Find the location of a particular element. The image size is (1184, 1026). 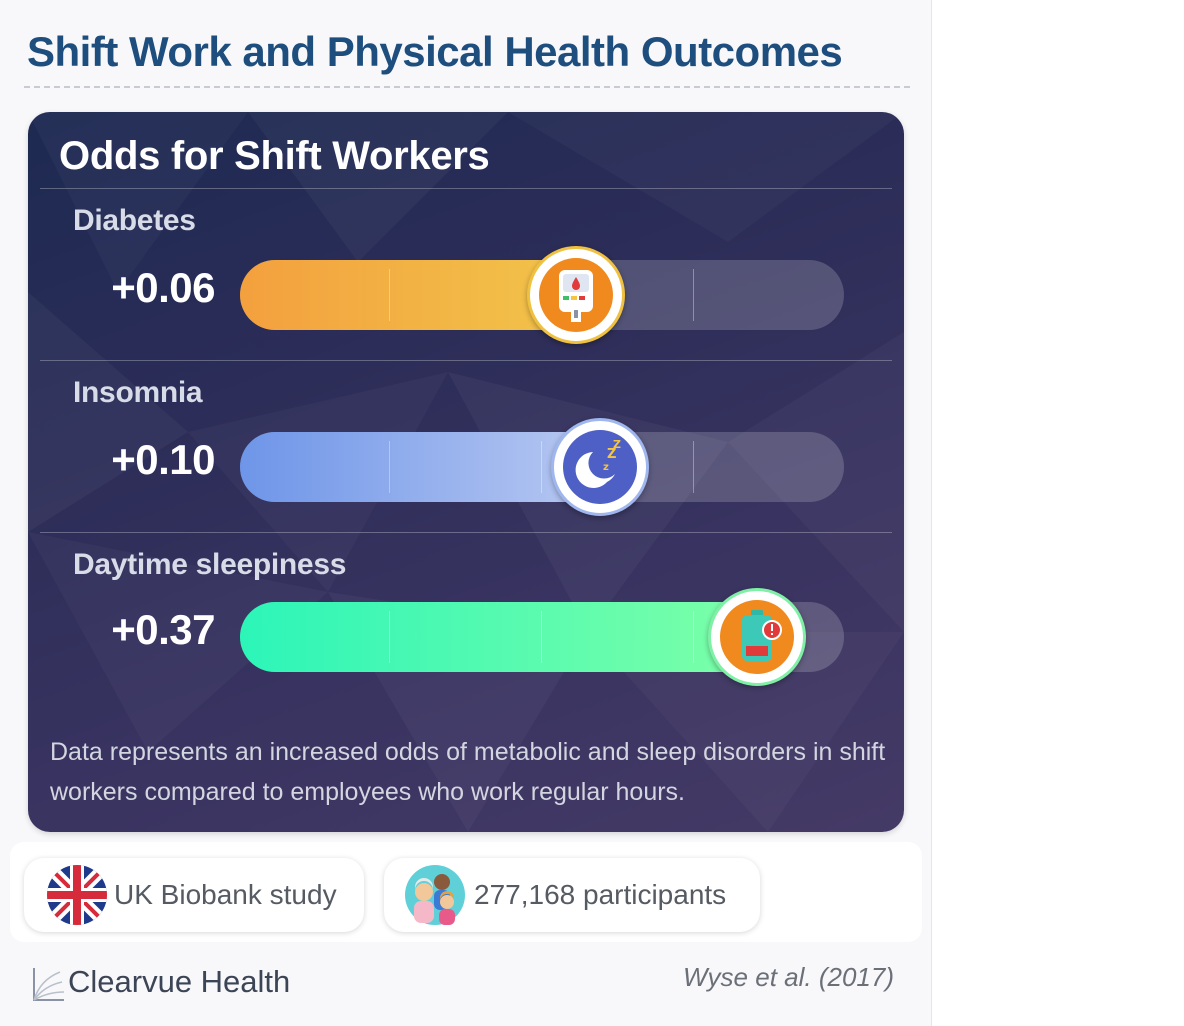

value-label: +0.37 is located at coordinates (163, 629).